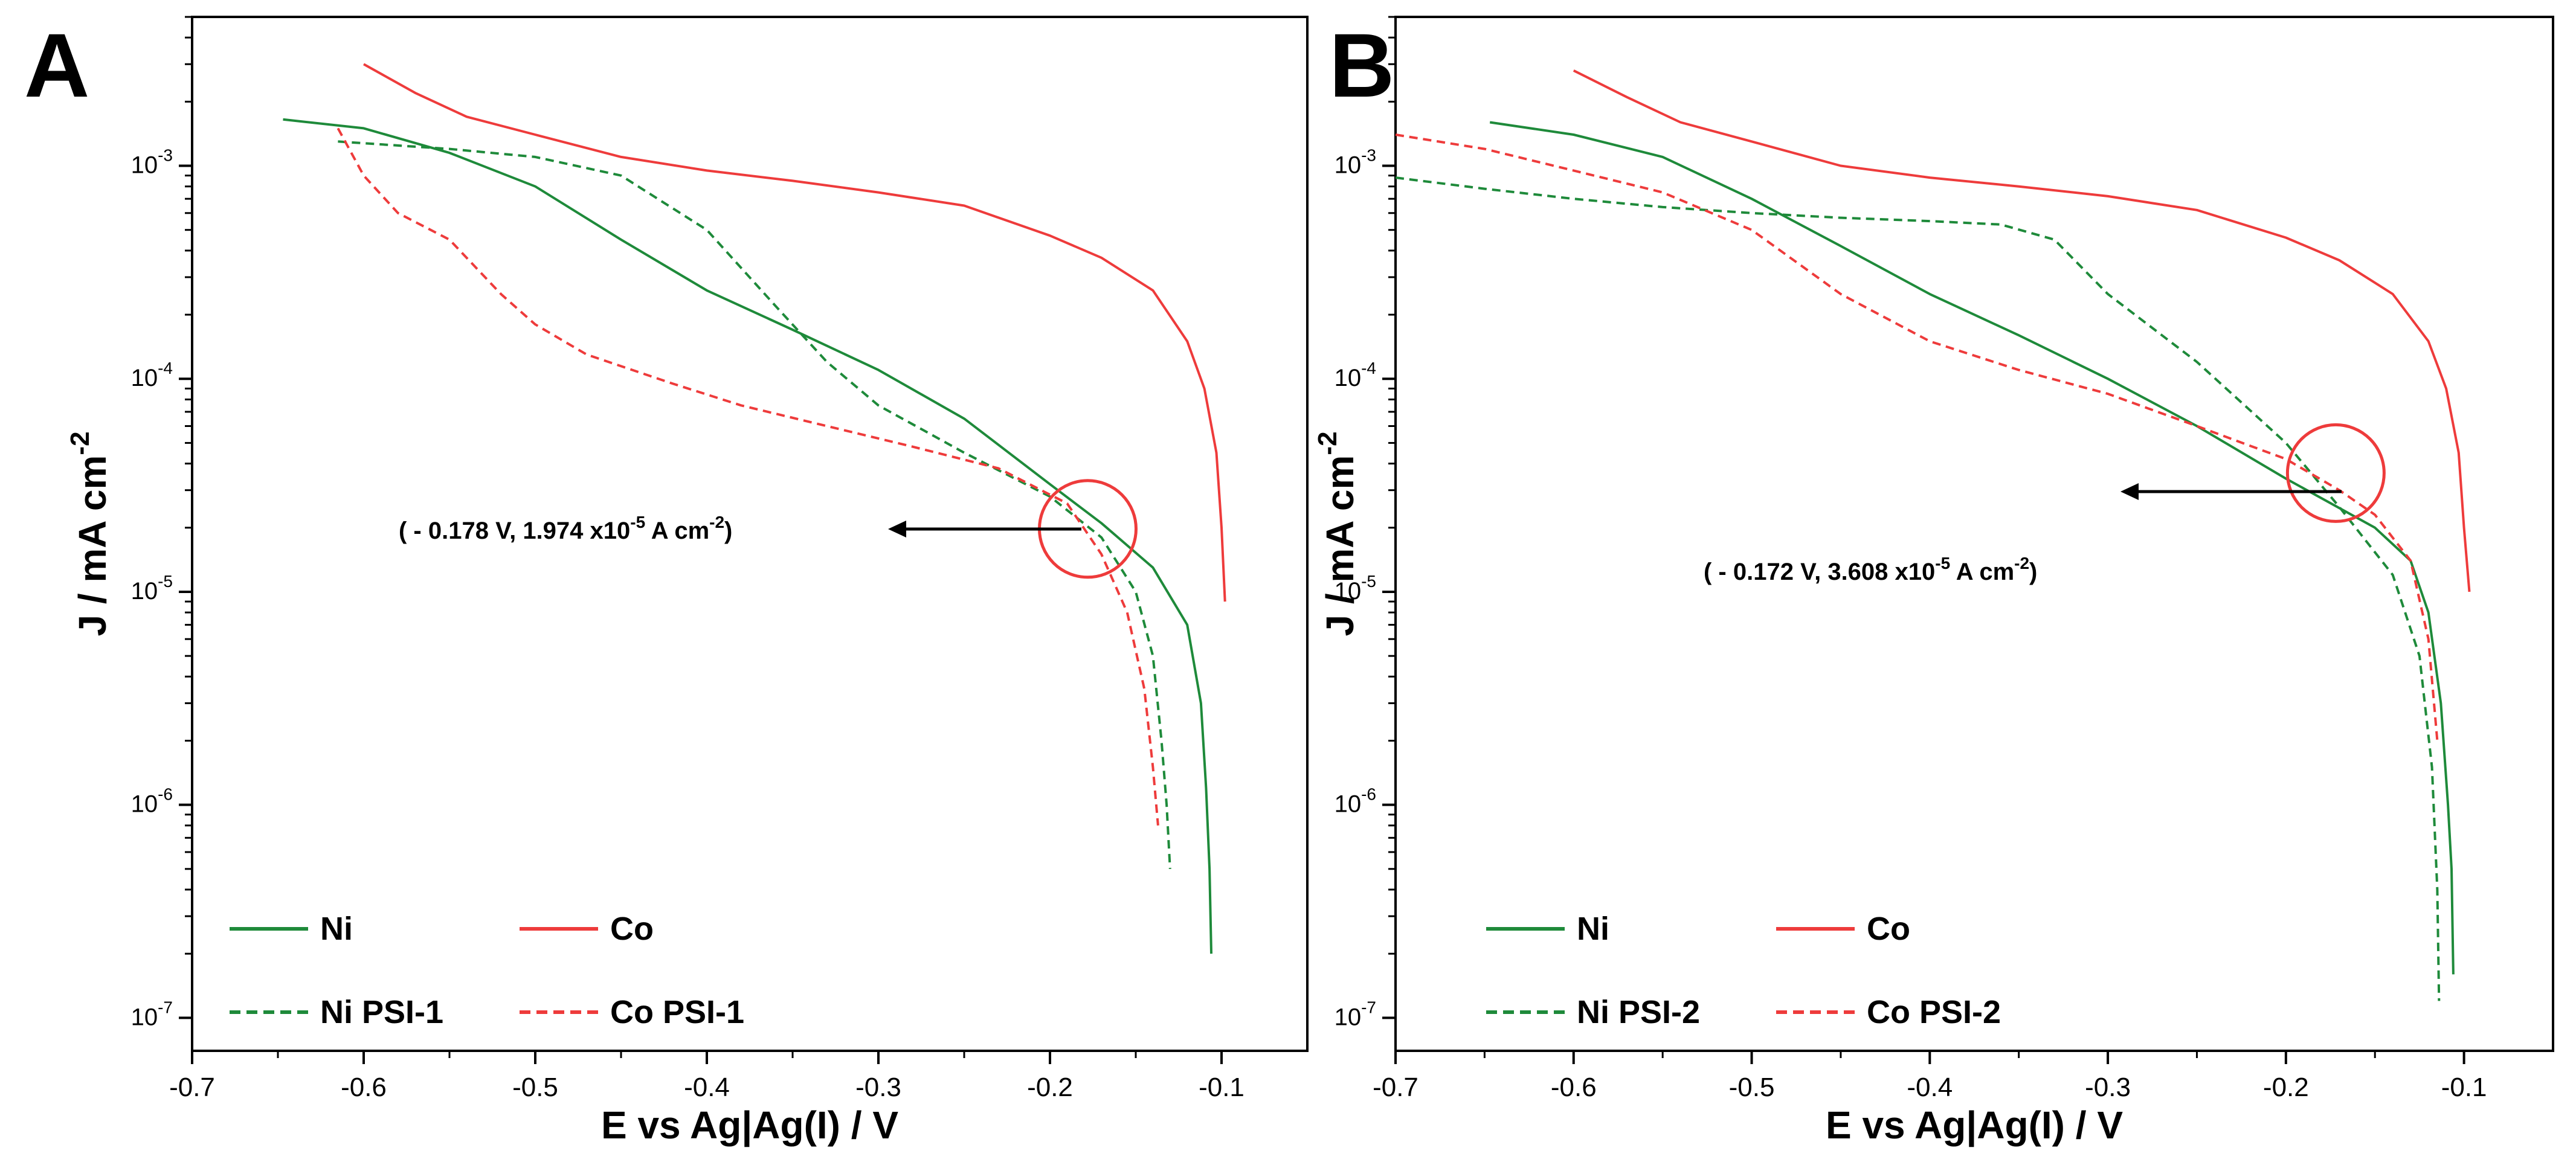  I want to click on legend-label: Ni PSI-1, so click(382, 1012).